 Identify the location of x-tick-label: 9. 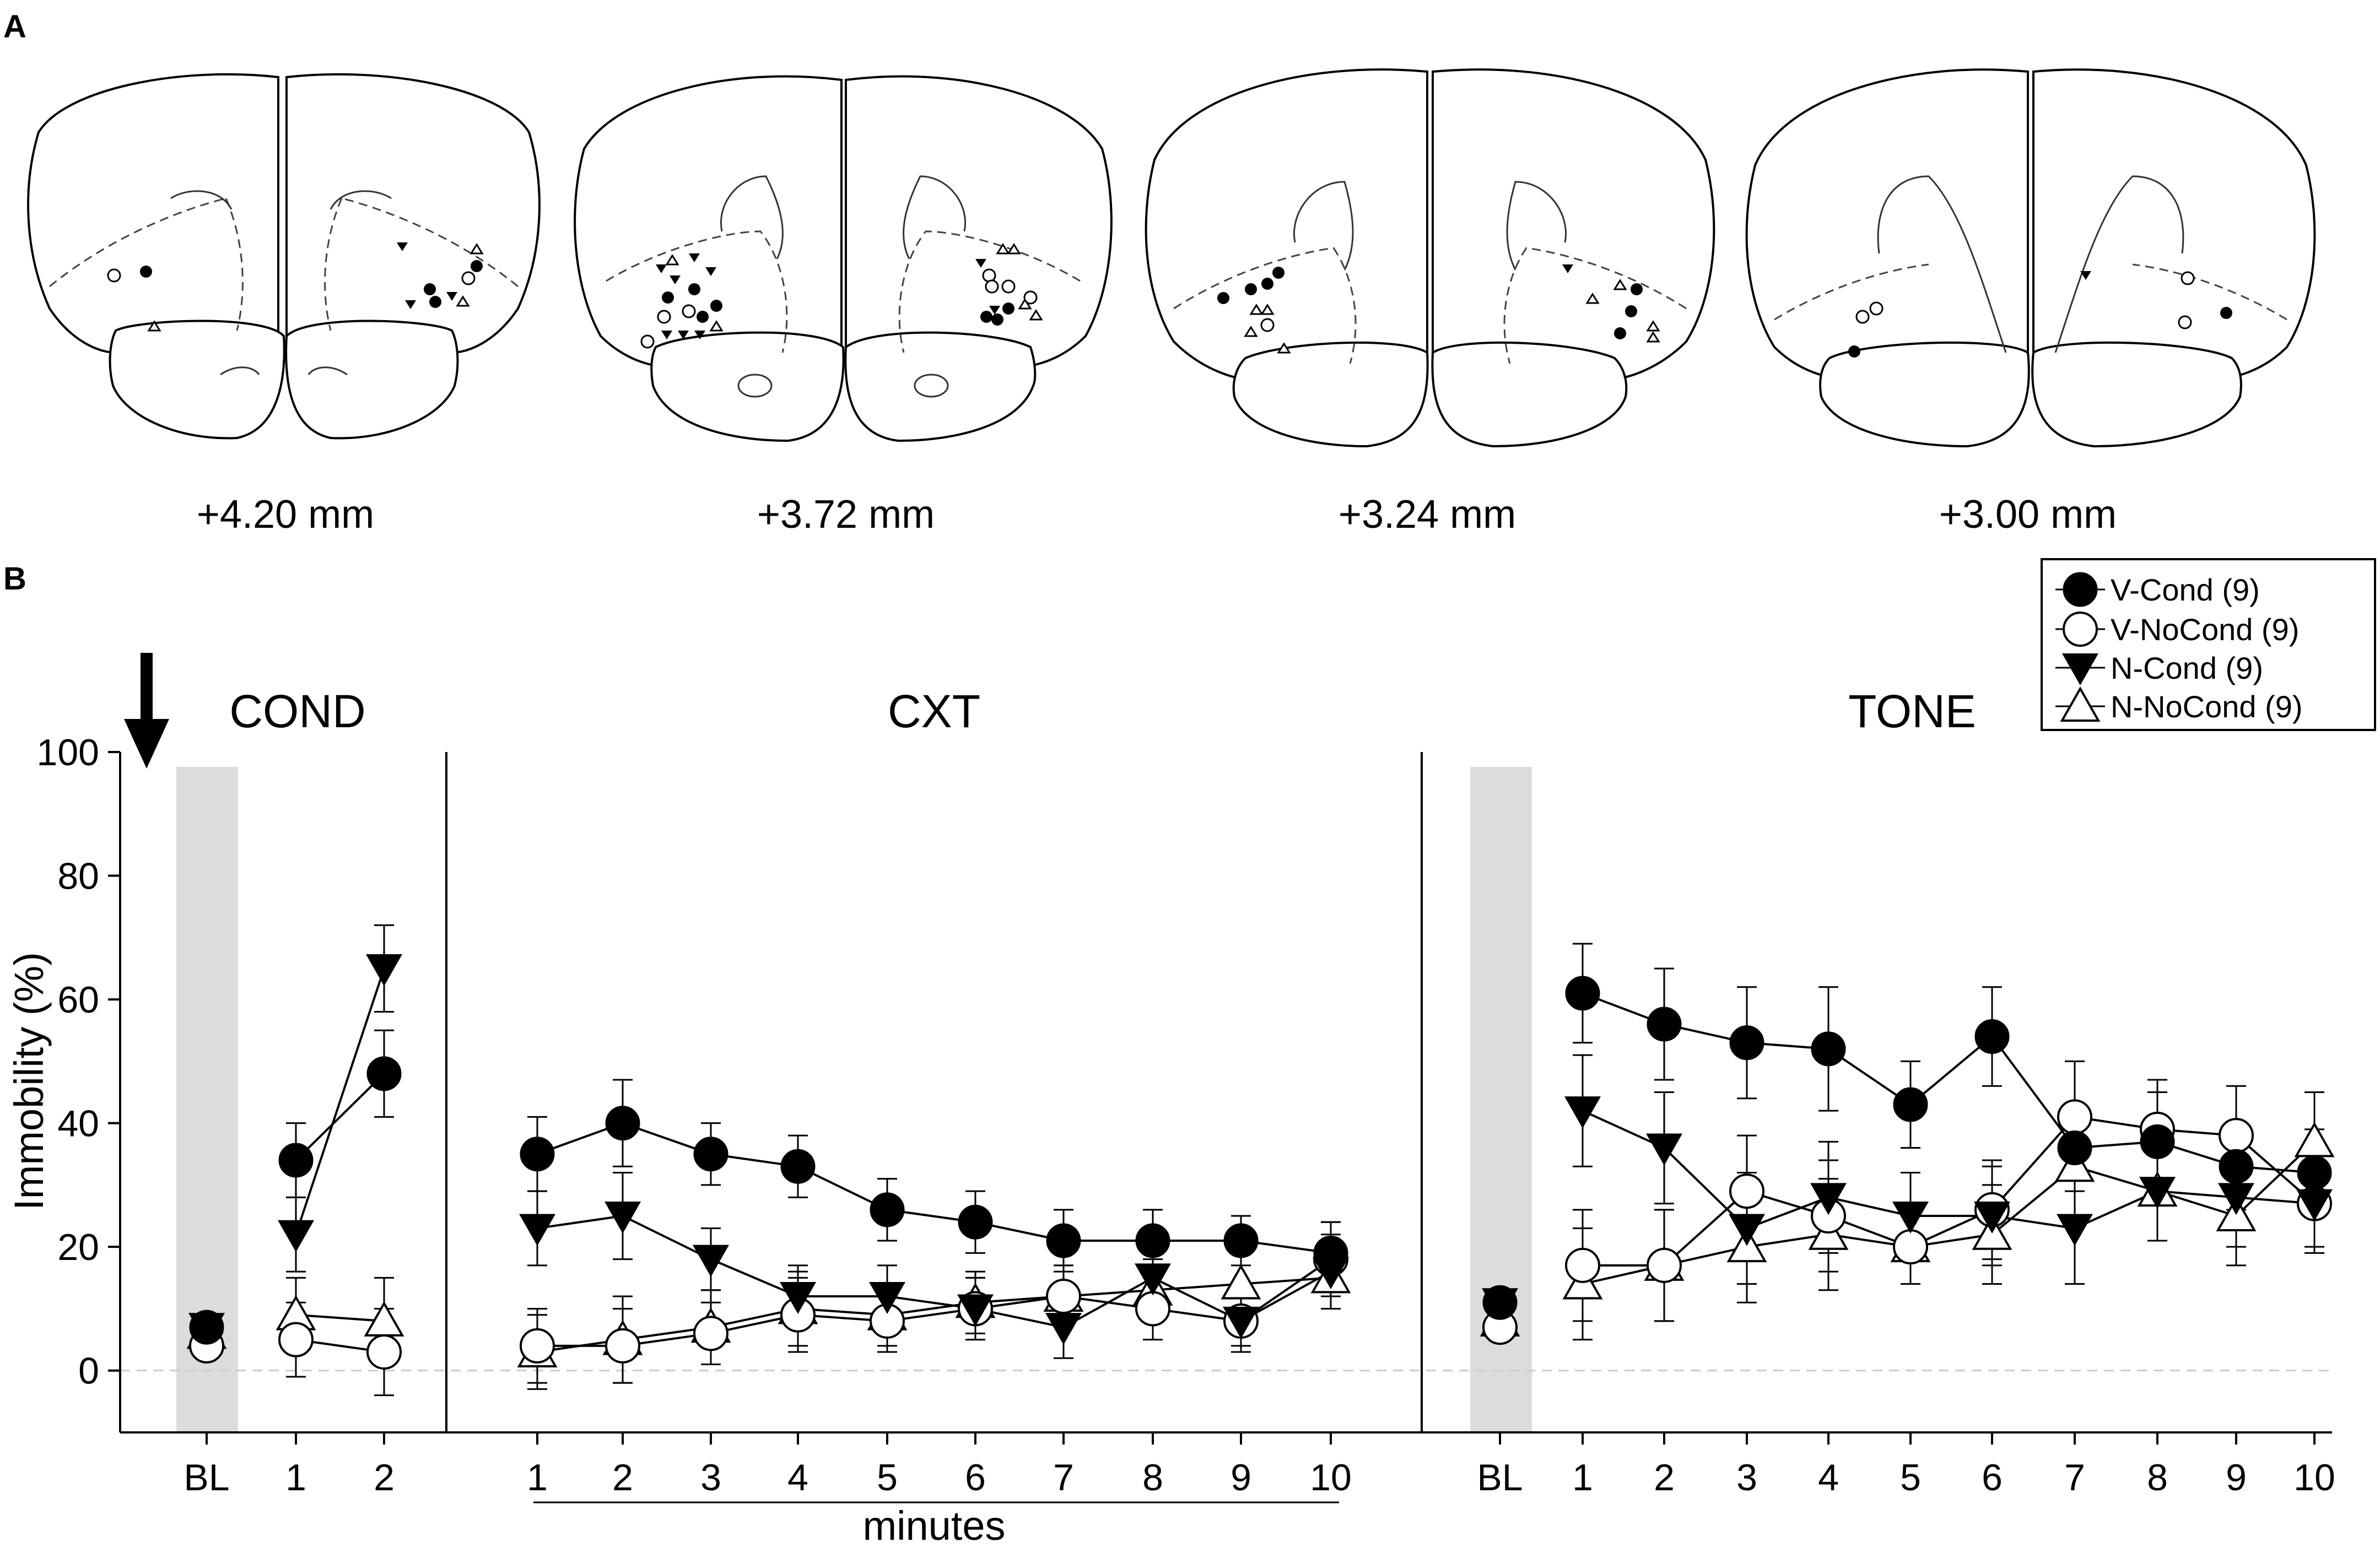
(1241, 1478).